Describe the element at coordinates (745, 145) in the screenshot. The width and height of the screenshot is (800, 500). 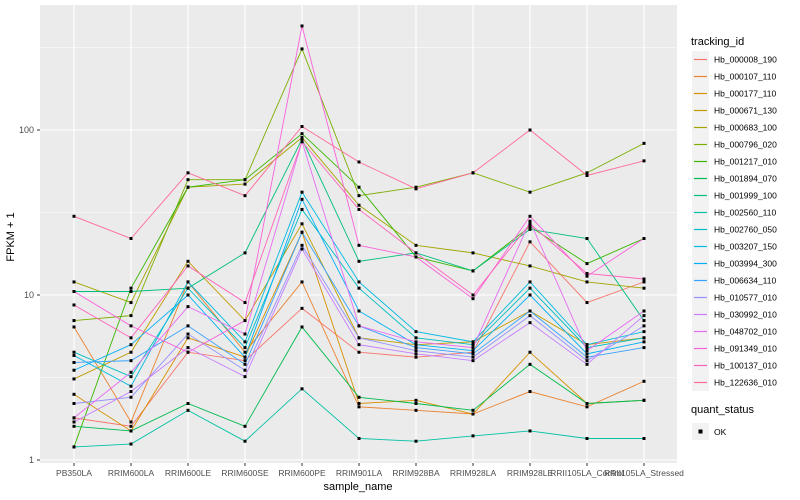
I see `legend-label: Hb_000796_020` at that location.